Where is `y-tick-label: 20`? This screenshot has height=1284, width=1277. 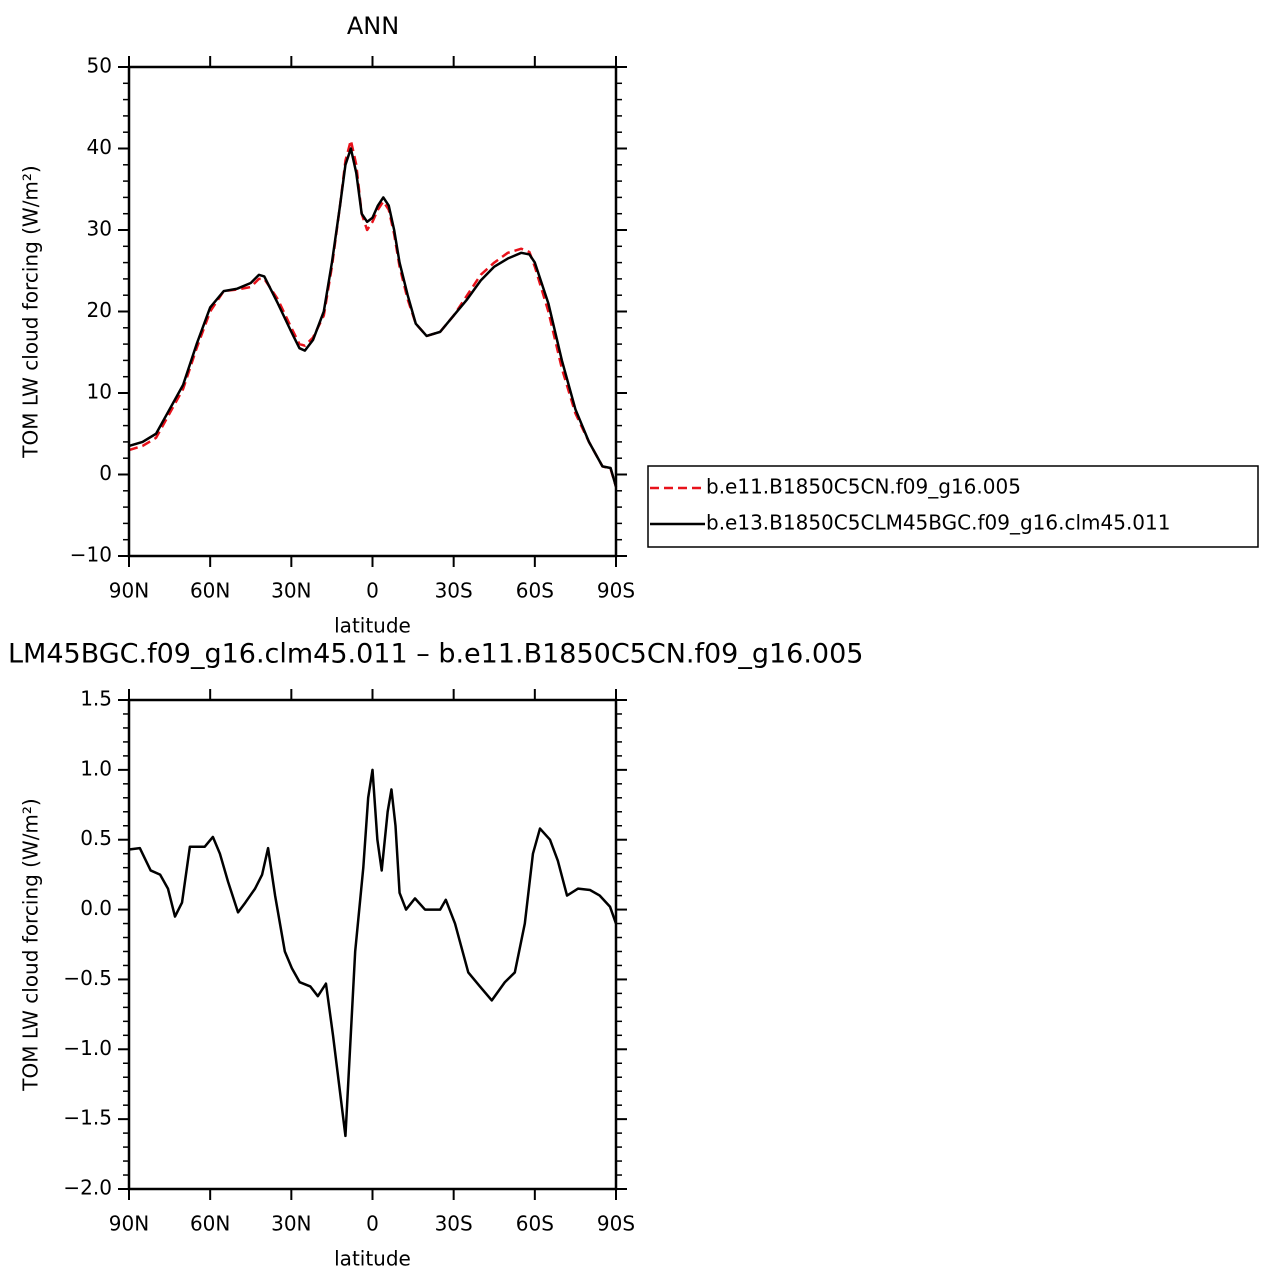
y-tick-label: 20 is located at coordinates (99, 310).